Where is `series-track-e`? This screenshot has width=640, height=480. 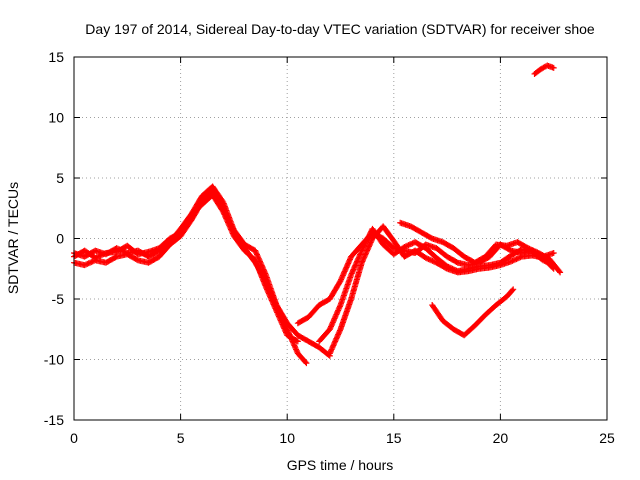
series-track-e is located at coordinates (436, 285).